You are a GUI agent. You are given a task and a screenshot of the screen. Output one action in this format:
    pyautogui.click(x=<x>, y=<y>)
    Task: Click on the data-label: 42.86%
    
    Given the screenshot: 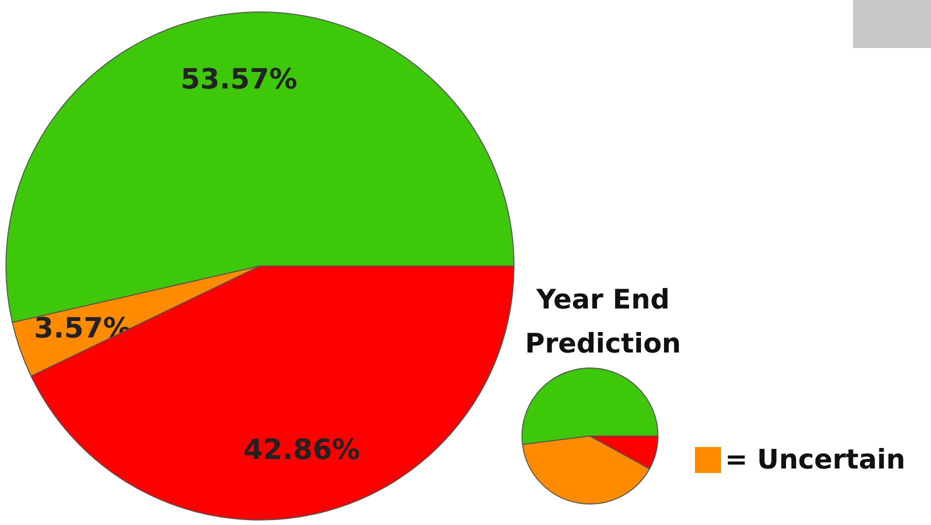 What is the action you would take?
    pyautogui.click(x=301, y=449)
    